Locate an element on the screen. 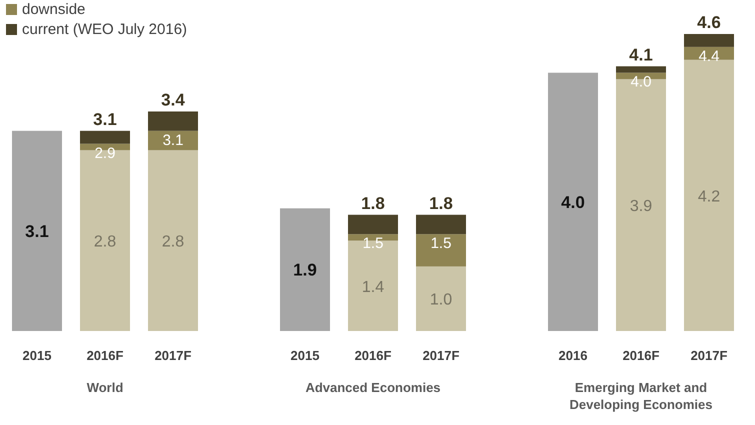 This screenshot has width=755, height=425. legend-label: downside is located at coordinates (54, 9).